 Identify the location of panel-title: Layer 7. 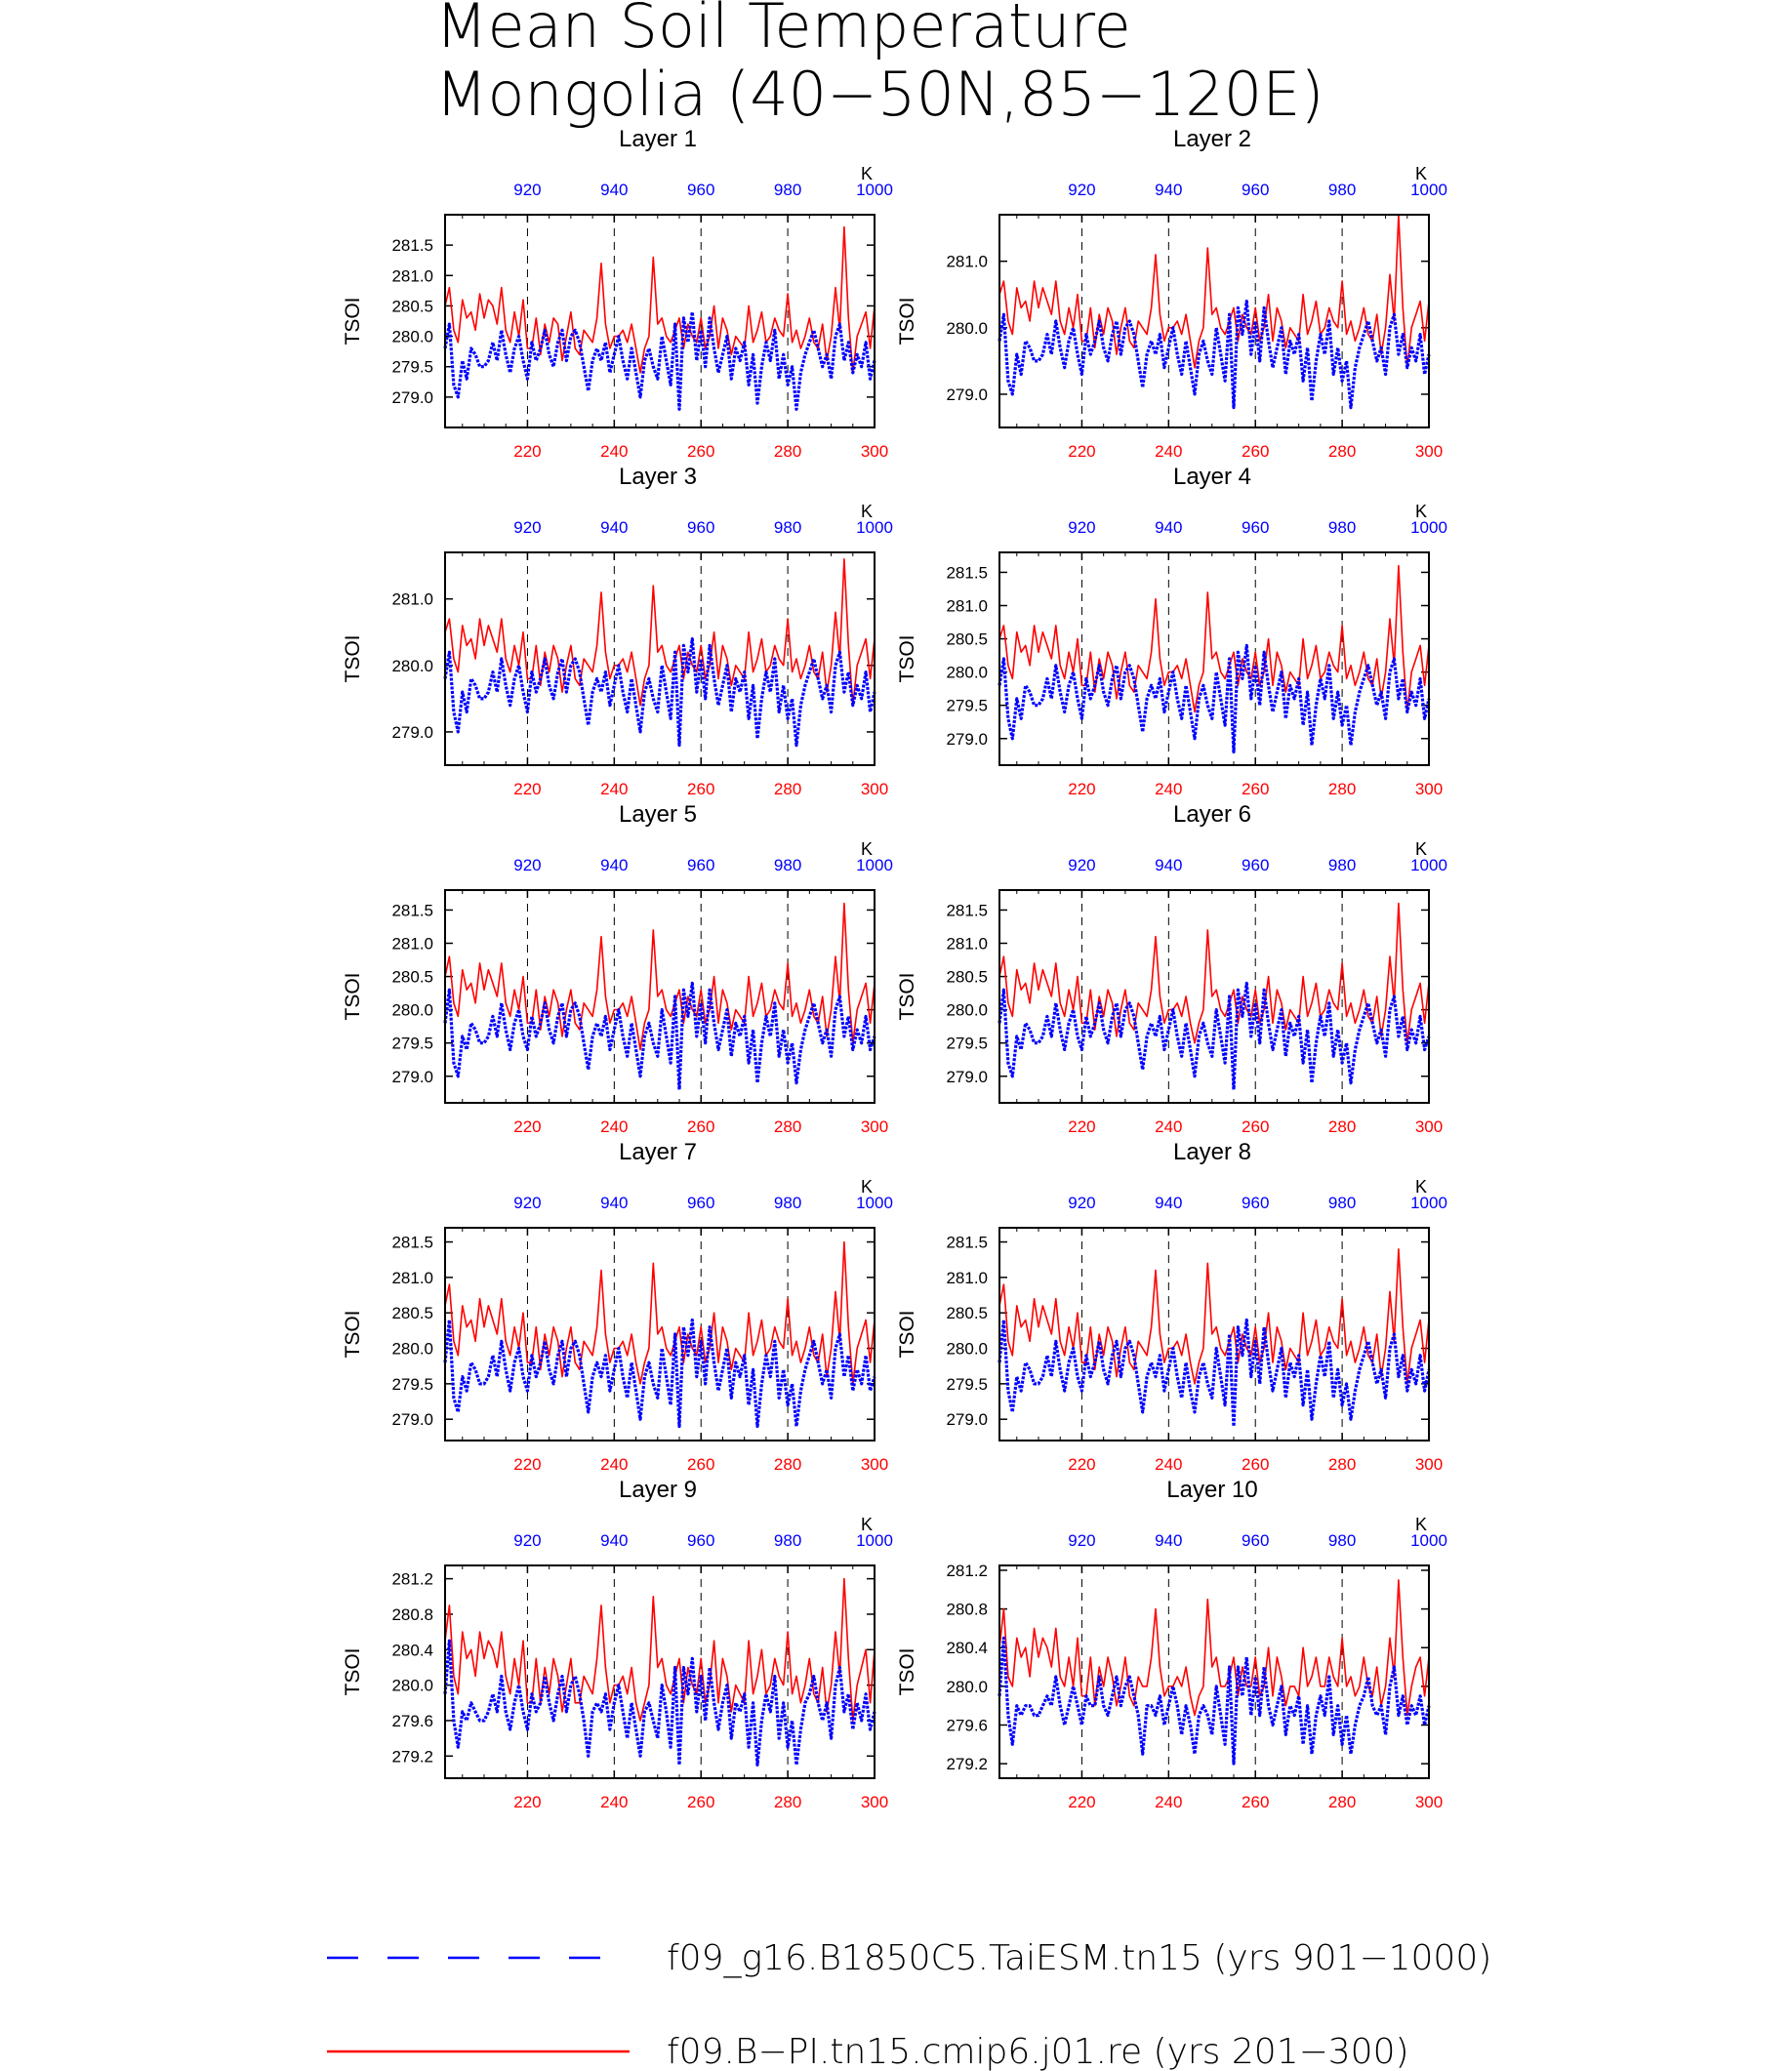
(658, 1152).